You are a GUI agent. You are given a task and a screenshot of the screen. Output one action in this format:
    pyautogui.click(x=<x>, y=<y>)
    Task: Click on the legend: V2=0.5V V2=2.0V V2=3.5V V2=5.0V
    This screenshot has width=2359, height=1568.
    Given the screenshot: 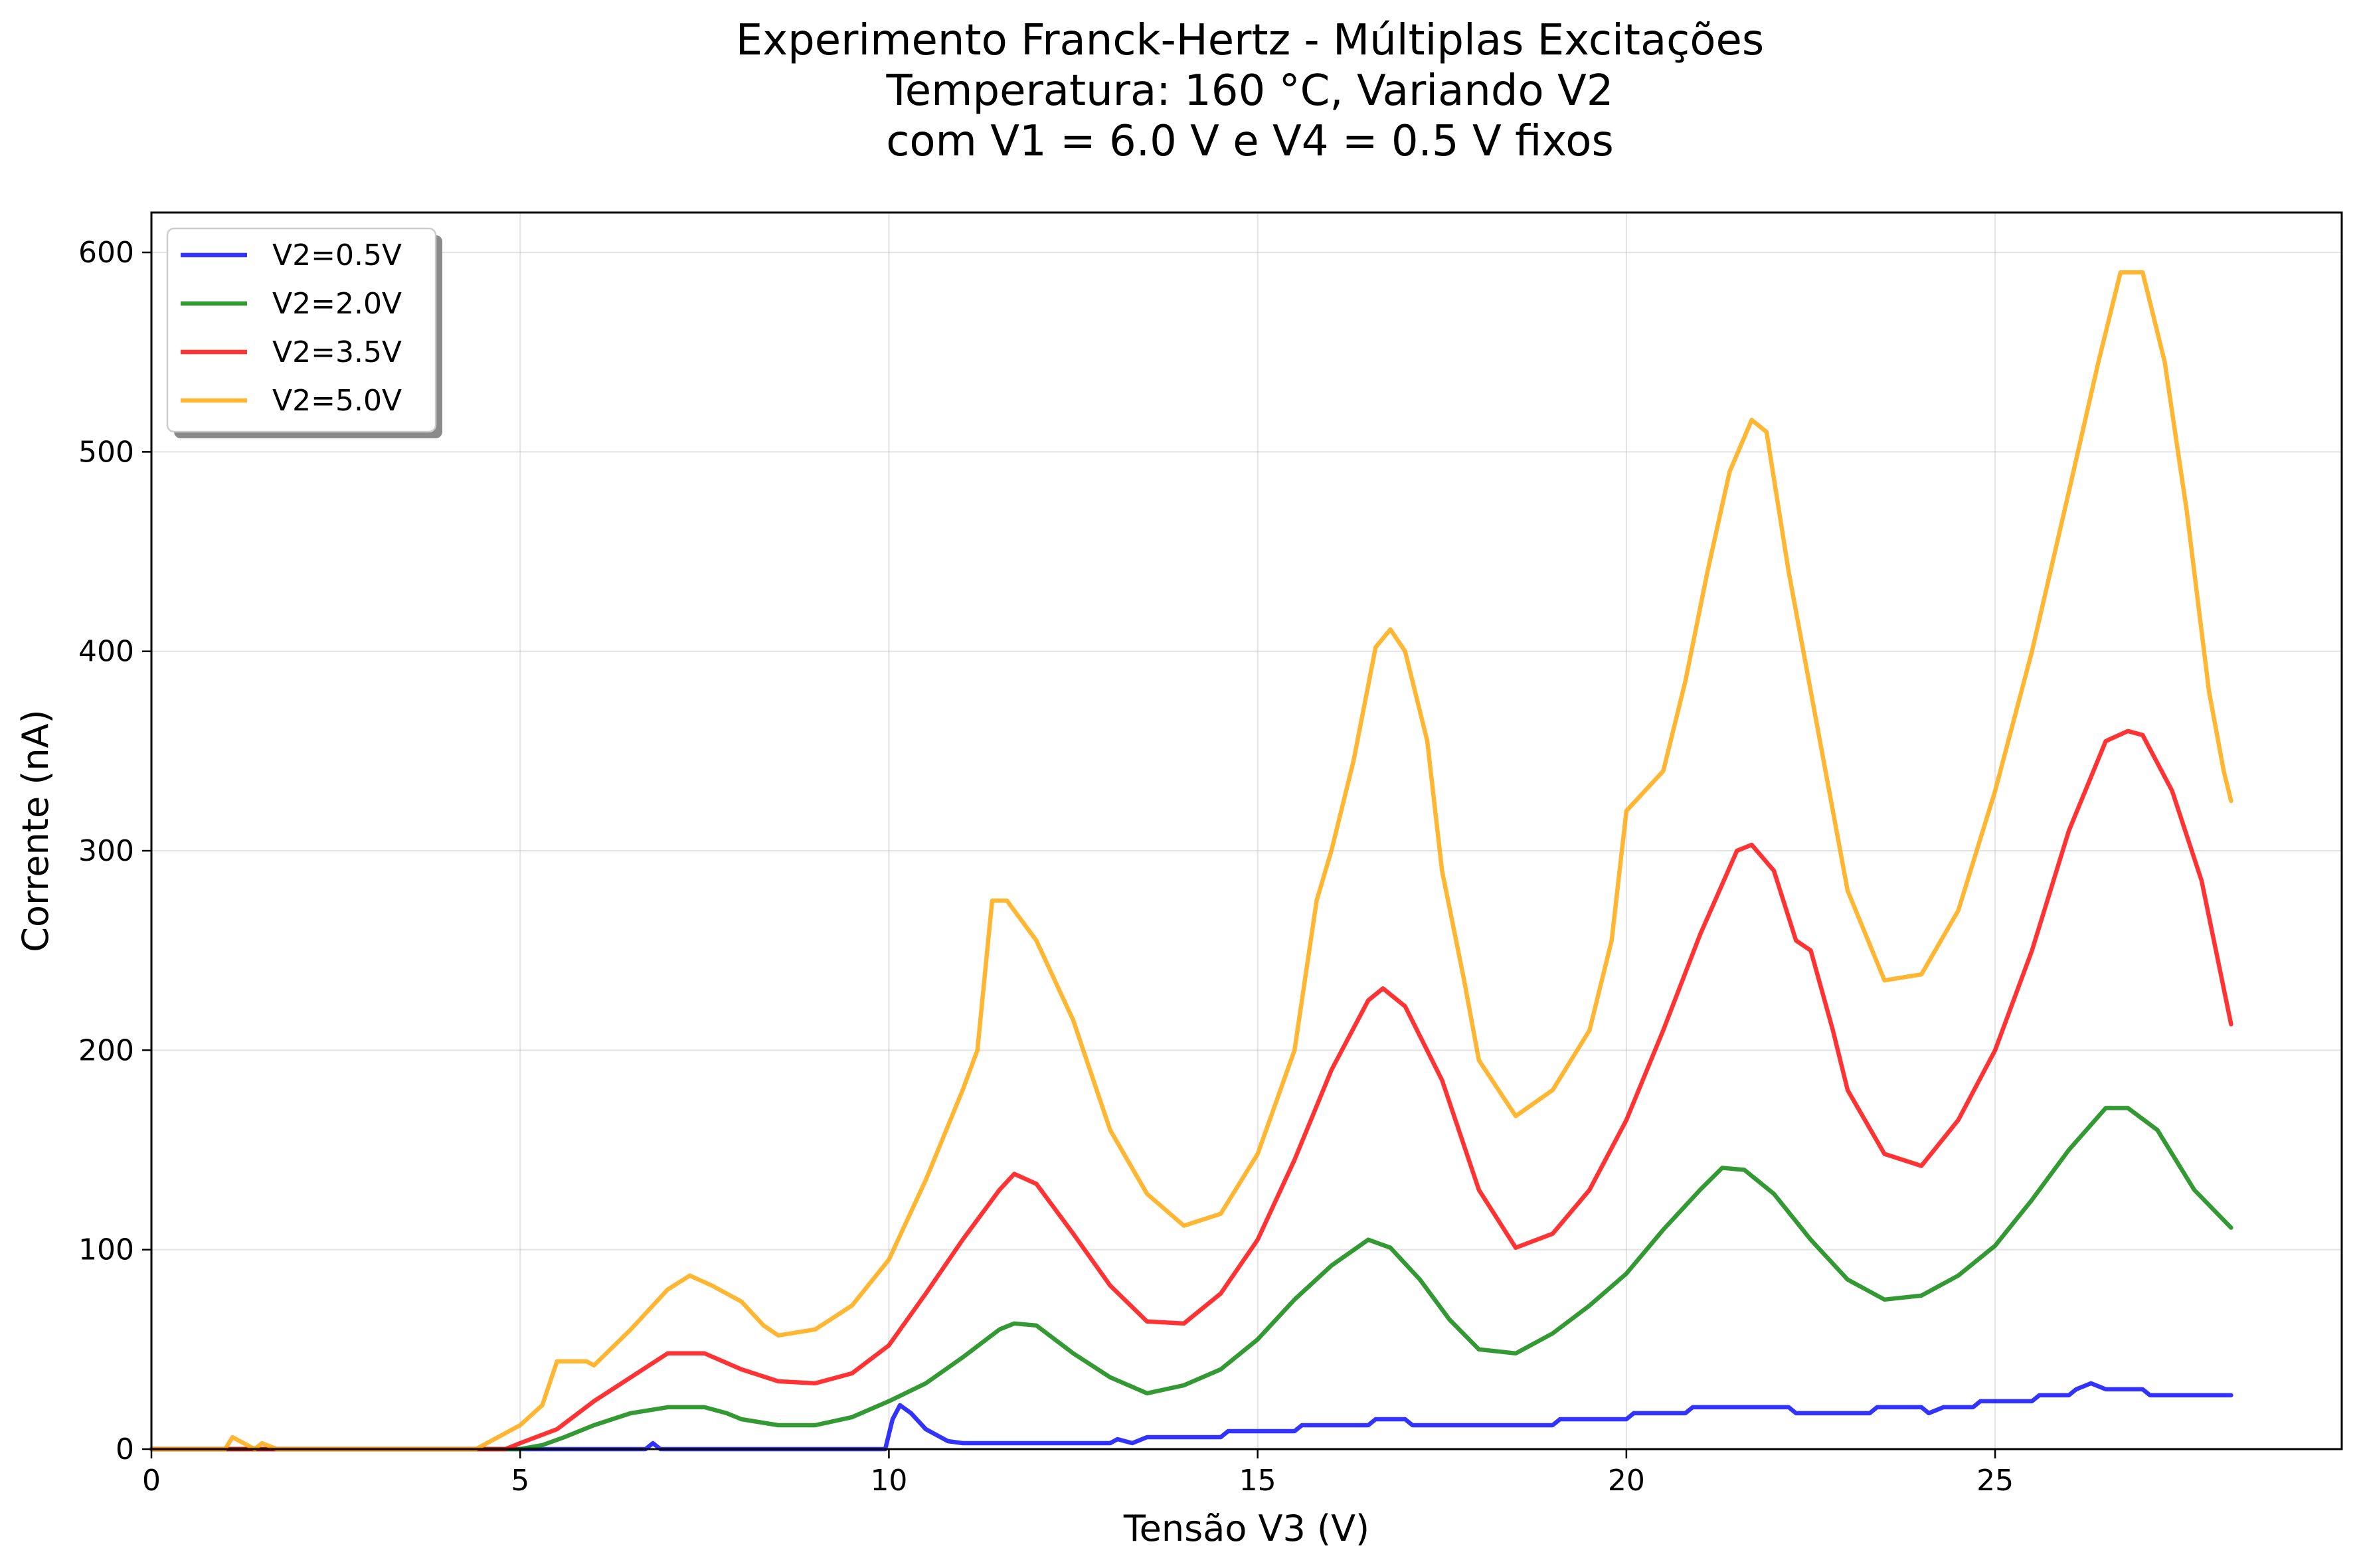 What is the action you would take?
    pyautogui.click(x=304, y=332)
    